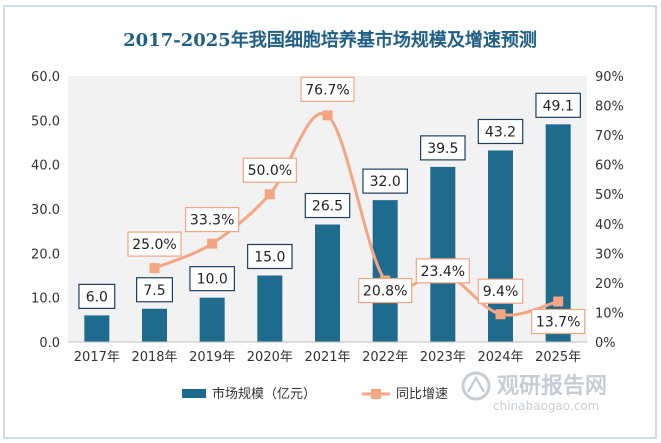  Describe the element at coordinates (385, 357) in the screenshot. I see `x-tick-label: 2022年` at that location.